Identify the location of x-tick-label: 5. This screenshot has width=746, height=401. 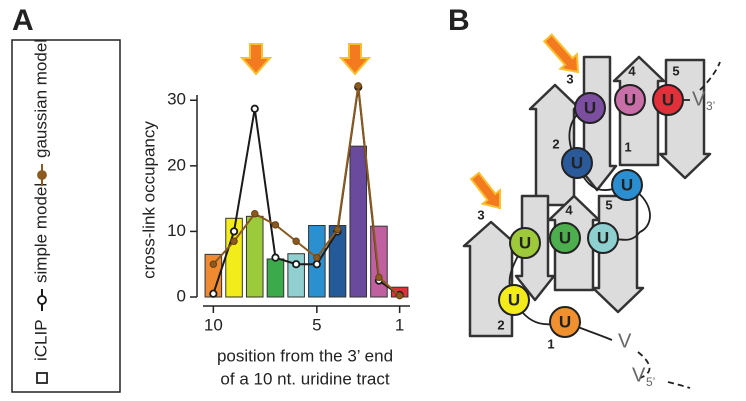
(316, 324).